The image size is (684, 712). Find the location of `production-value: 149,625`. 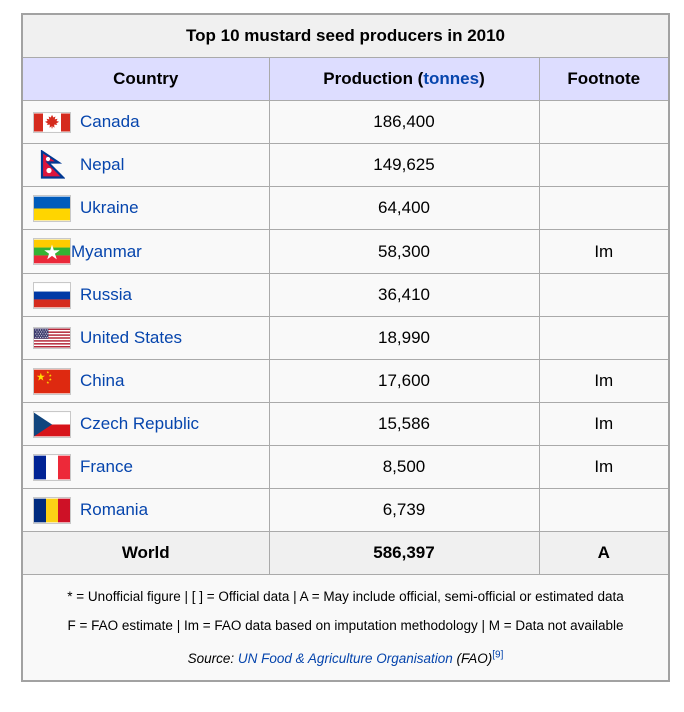

production-value: 149,625 is located at coordinates (404, 165).